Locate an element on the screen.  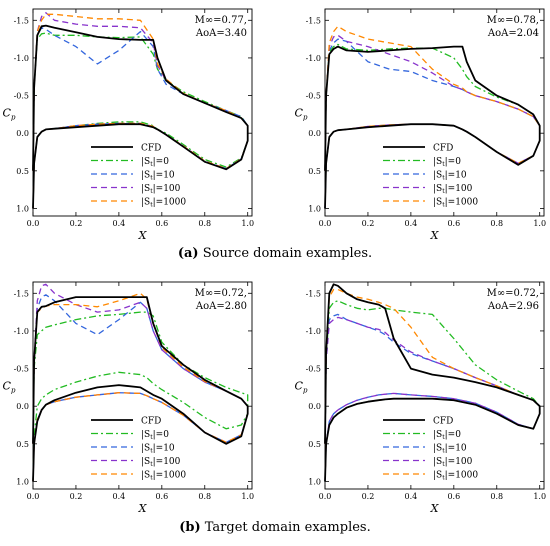
caption-a-text: Source domain examples. is located at coordinates (285, 253).